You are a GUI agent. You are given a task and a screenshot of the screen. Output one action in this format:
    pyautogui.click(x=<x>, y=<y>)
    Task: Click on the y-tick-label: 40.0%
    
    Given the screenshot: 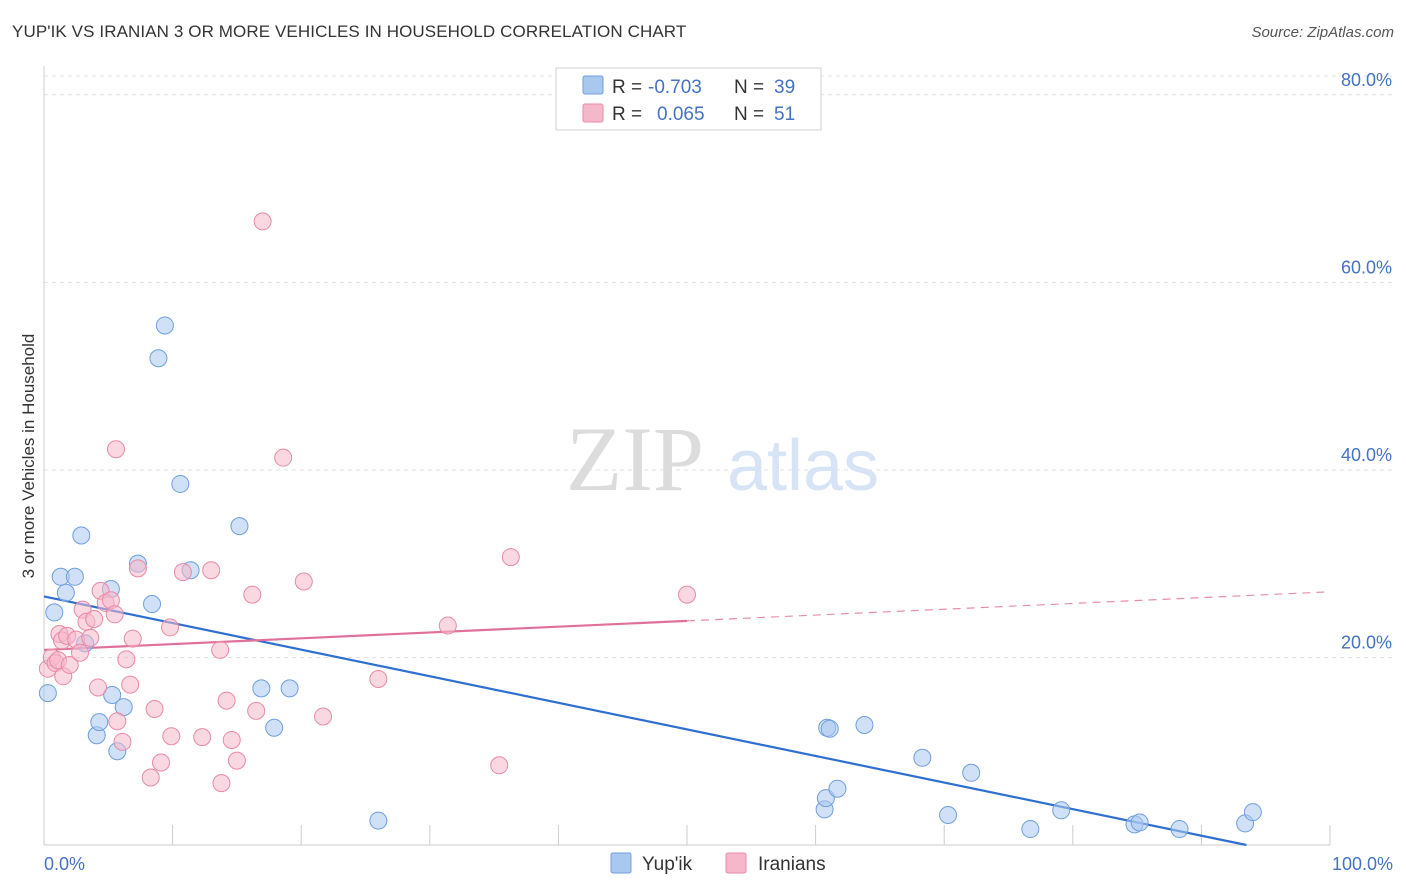 What is the action you would take?
    pyautogui.click(x=1366, y=455)
    